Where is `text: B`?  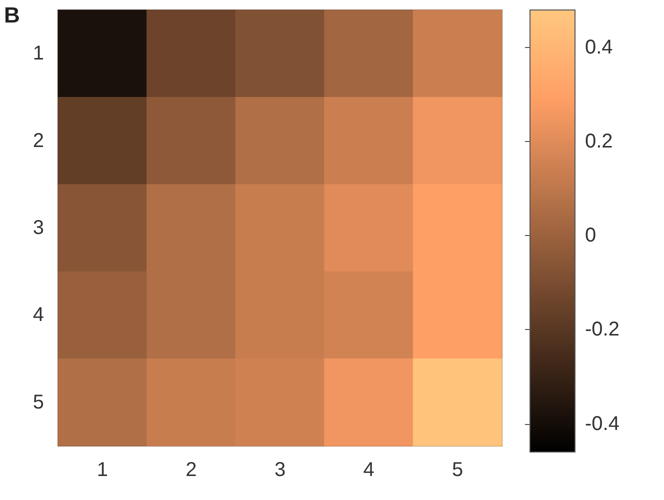
text: B is located at coordinates (12, 15).